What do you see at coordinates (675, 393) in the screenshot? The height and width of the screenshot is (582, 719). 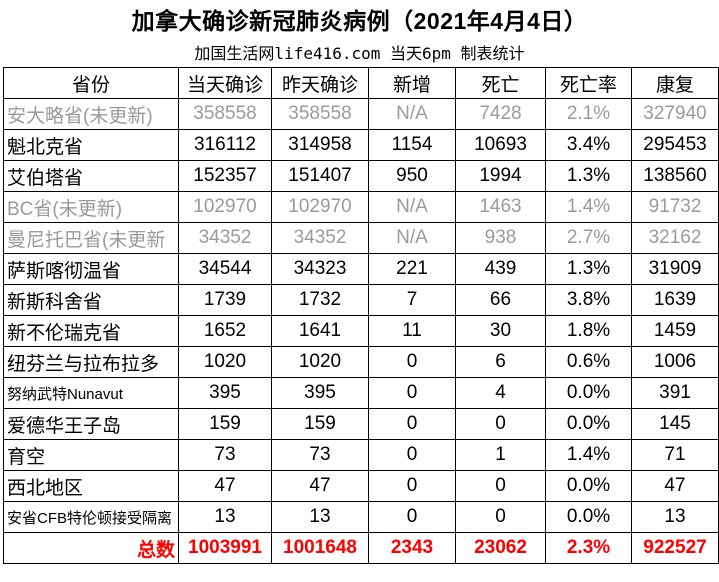 I see `value-cell: 391` at bounding box center [675, 393].